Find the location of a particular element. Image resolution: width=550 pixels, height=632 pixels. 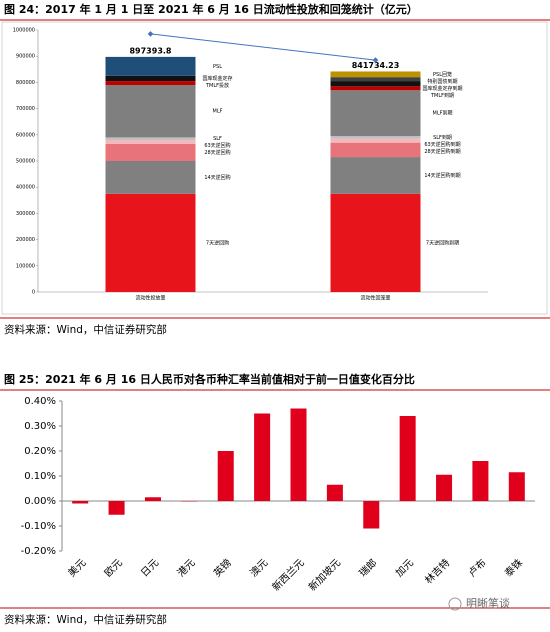

x-tick-label: 流动性投放量 is located at coordinates (150, 298).